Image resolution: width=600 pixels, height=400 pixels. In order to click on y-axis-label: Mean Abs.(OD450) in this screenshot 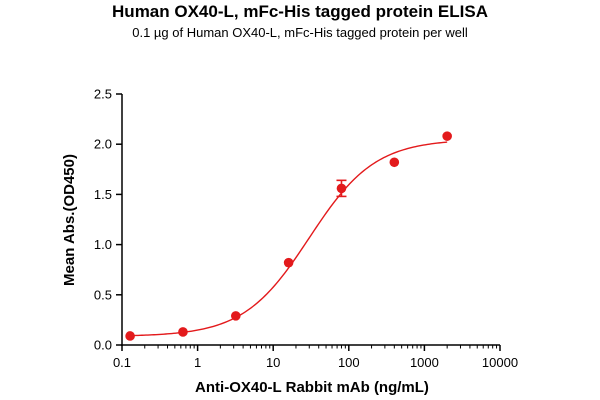, I will do `click(69, 220)`.